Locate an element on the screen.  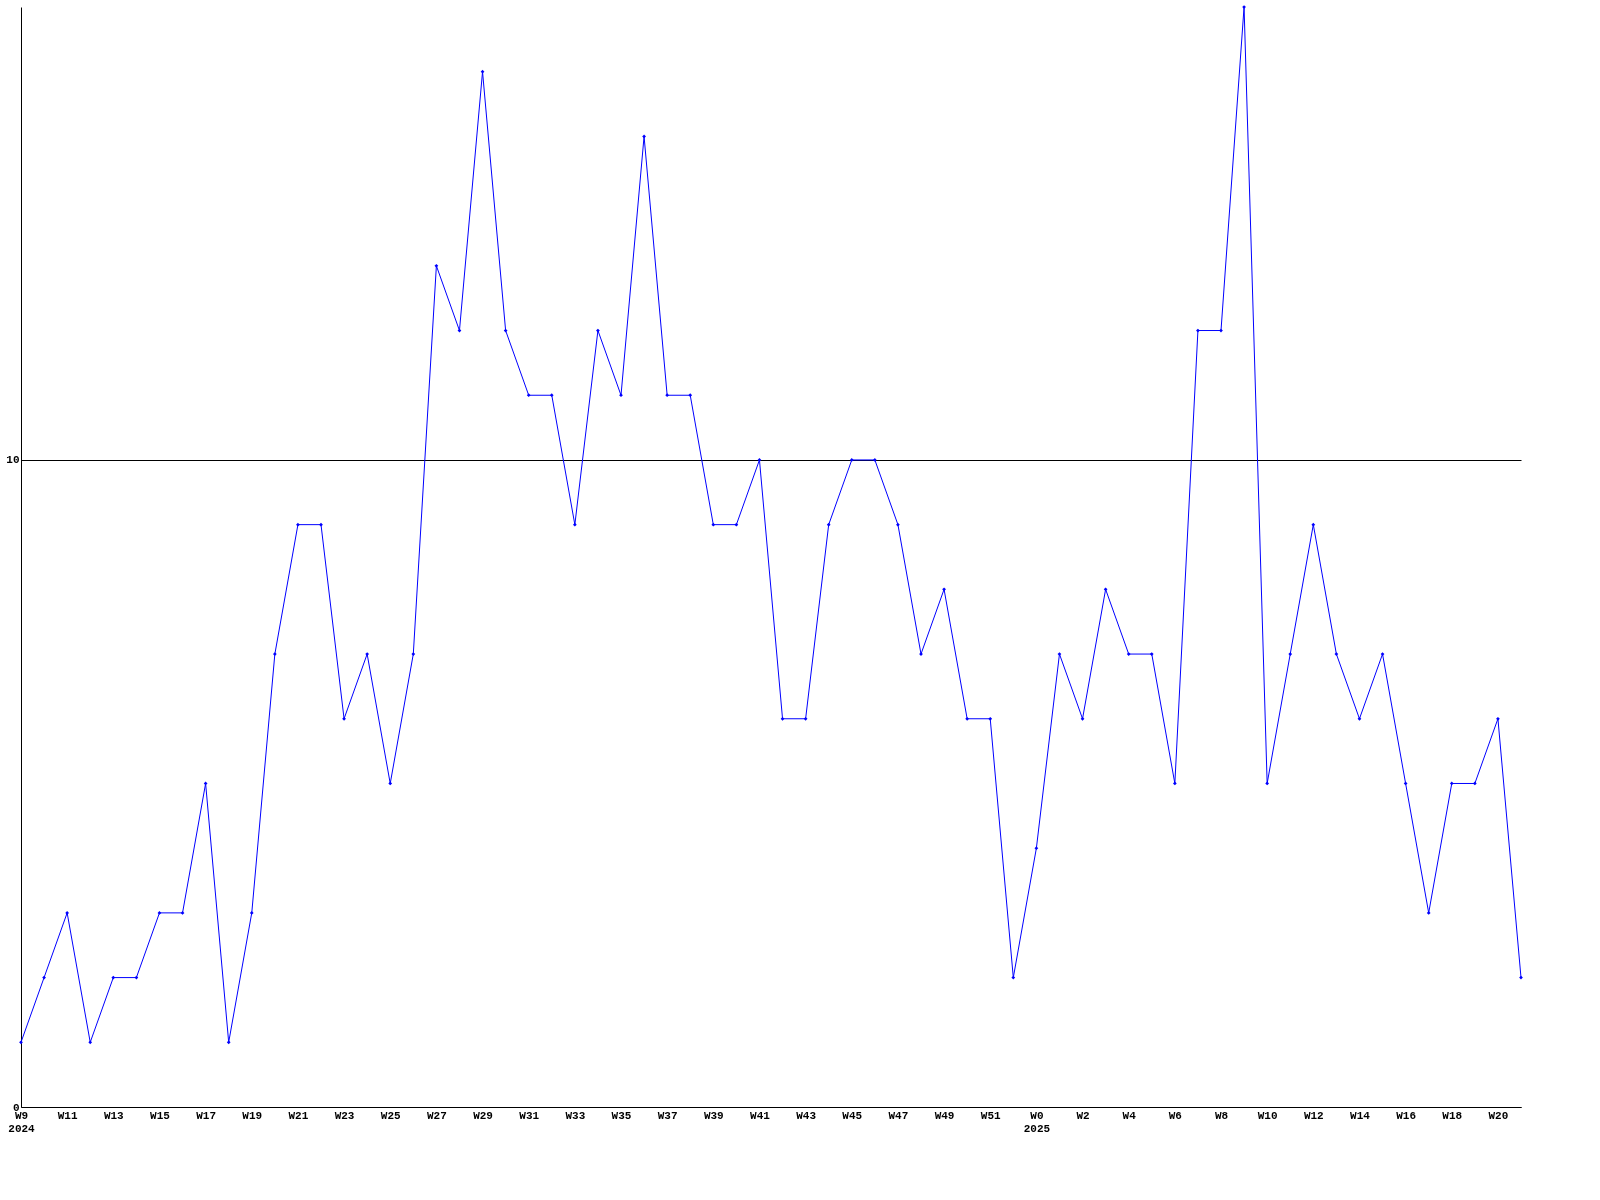
x-tick-label: W45 is located at coordinates (852, 1115).